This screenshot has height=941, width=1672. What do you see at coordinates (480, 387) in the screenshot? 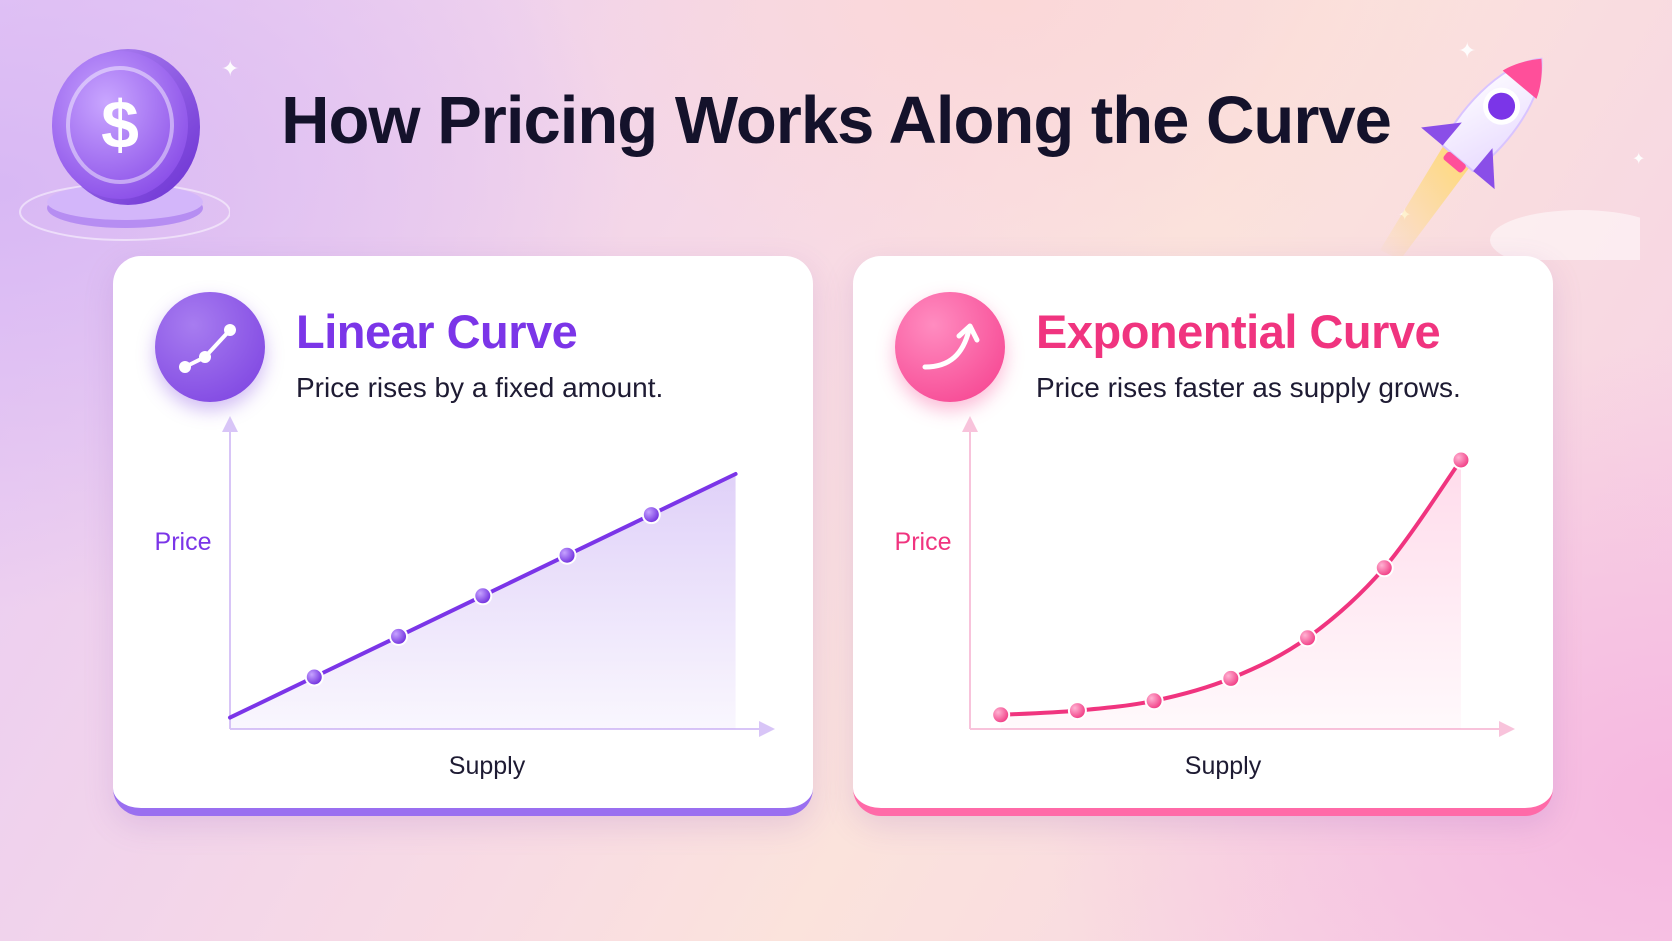
I see `linear-curve-description: Price rises by a fixed amount.` at bounding box center [480, 387].